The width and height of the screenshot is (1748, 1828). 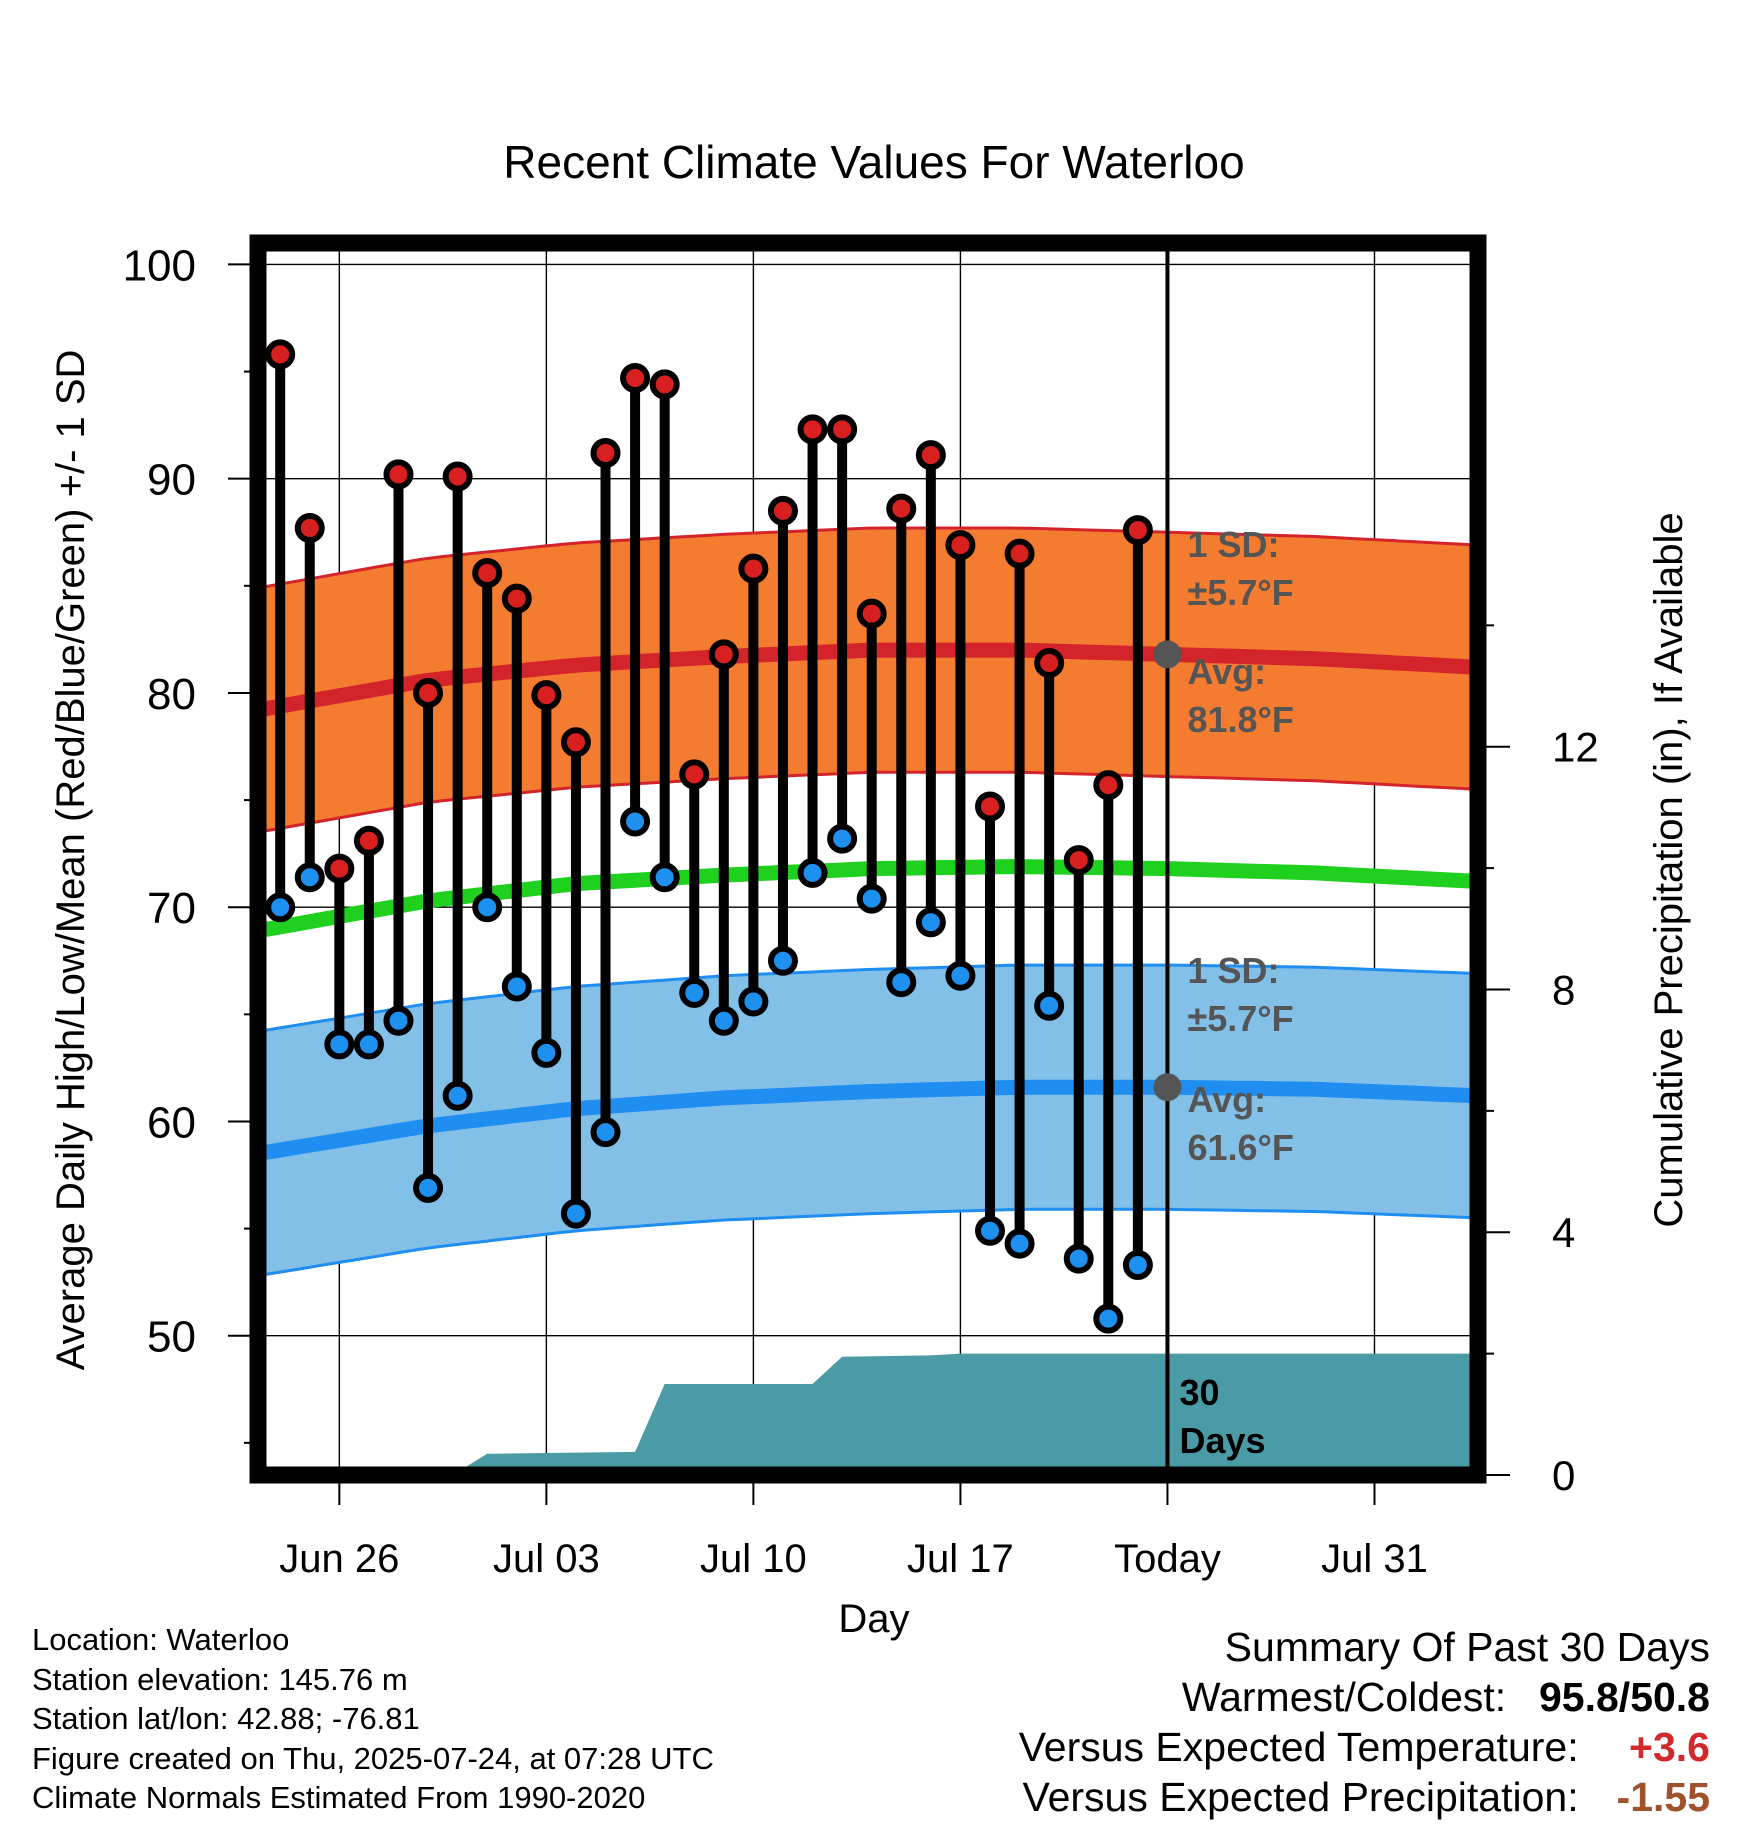 I want to click on x-axis-label: Day, so click(x=873, y=1619).